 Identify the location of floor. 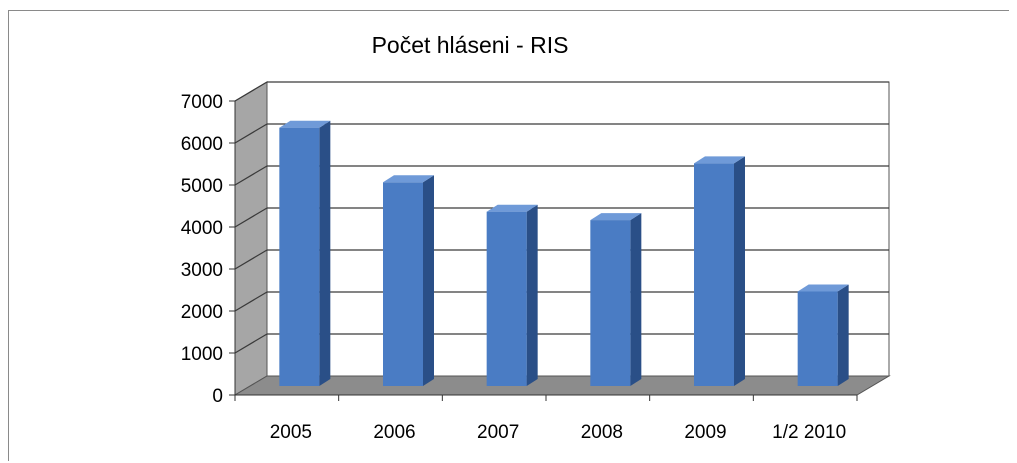
(562, 385).